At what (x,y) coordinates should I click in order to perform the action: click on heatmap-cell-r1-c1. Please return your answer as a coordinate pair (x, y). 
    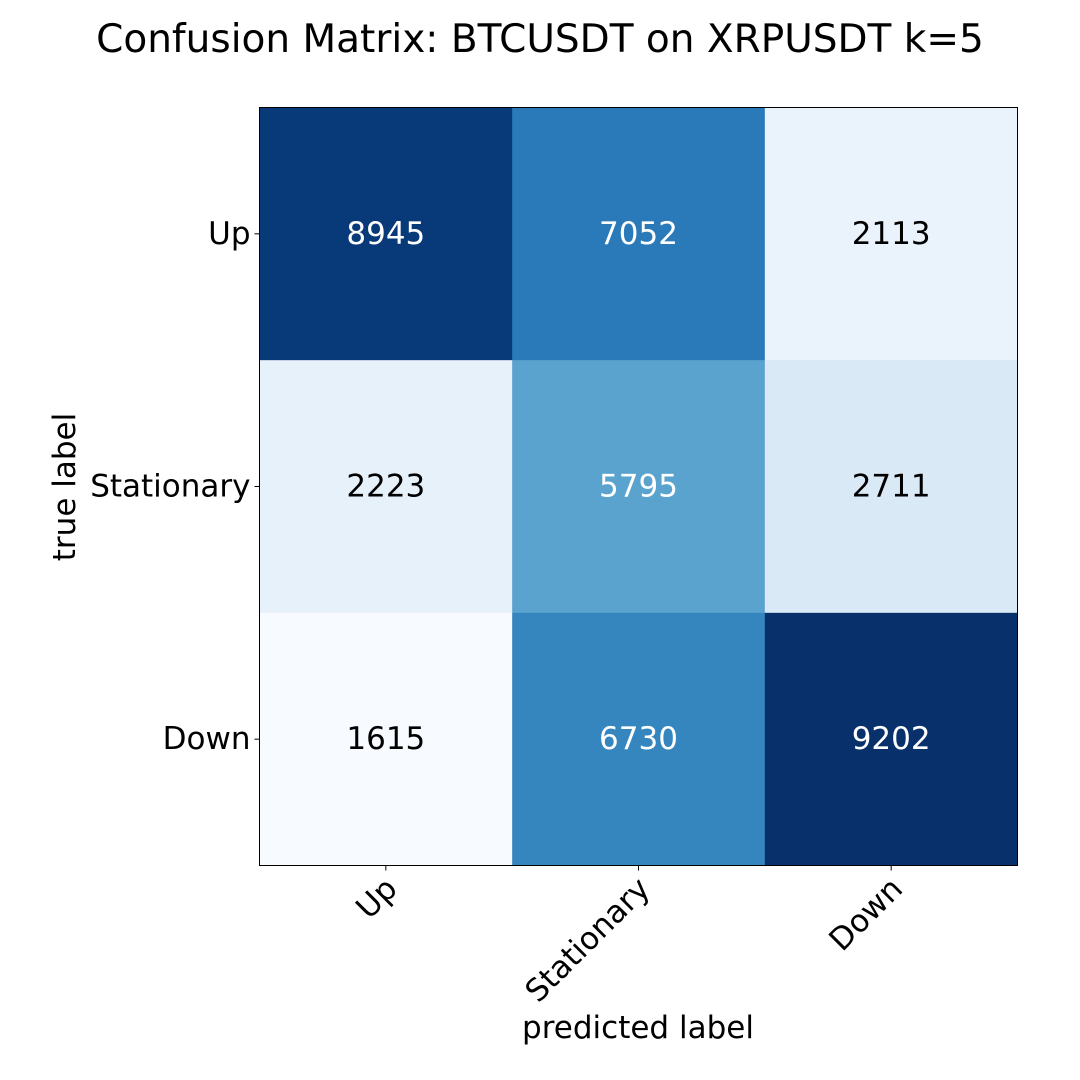
    Looking at the image, I should click on (639, 487).